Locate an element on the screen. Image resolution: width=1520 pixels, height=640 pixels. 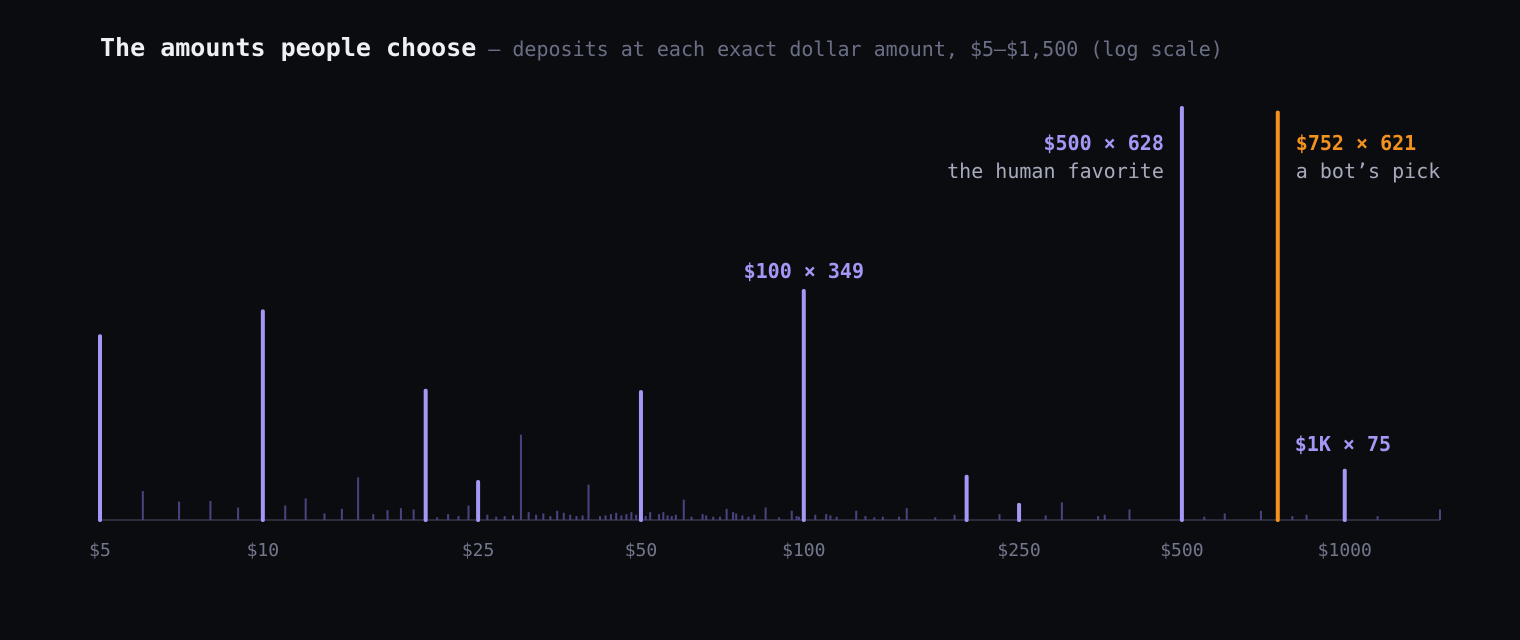
x-tick-label: $25 is located at coordinates (478, 550).